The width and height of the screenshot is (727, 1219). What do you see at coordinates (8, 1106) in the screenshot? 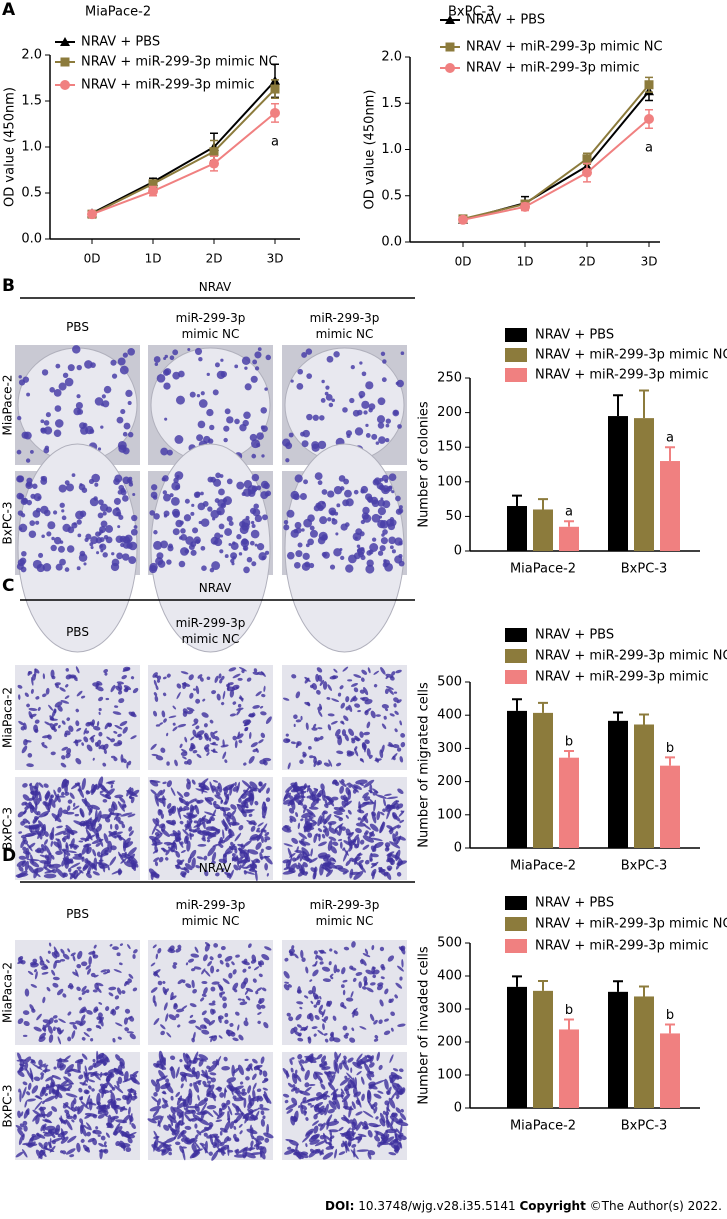
I see `row-label: BxPC-3` at bounding box center [8, 1106].